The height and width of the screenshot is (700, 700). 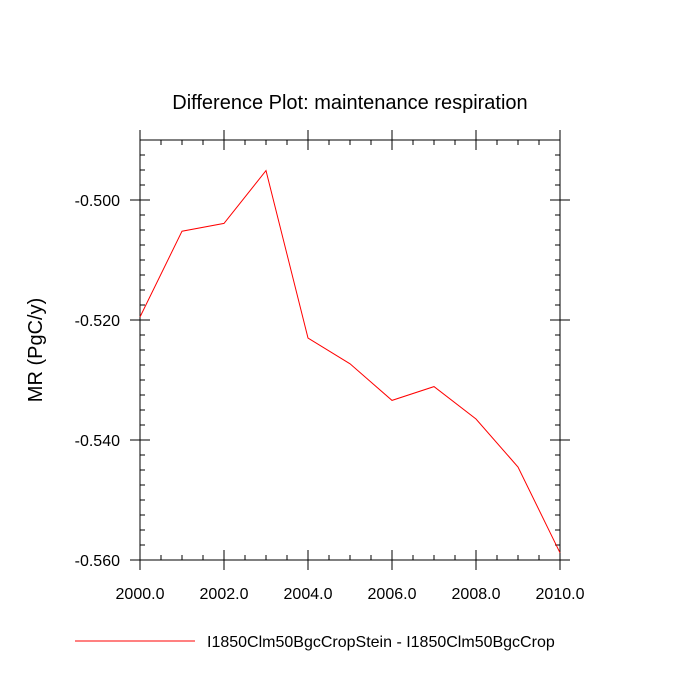 I want to click on y-tick-label: -0.520, so click(x=97, y=321).